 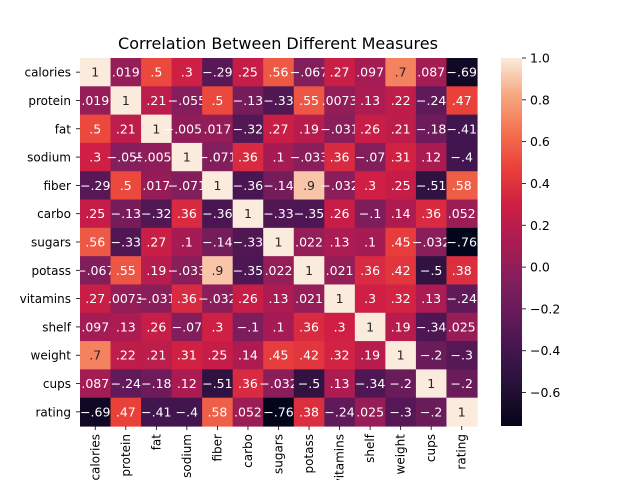 I want to click on colorbar, so click(x=511, y=242).